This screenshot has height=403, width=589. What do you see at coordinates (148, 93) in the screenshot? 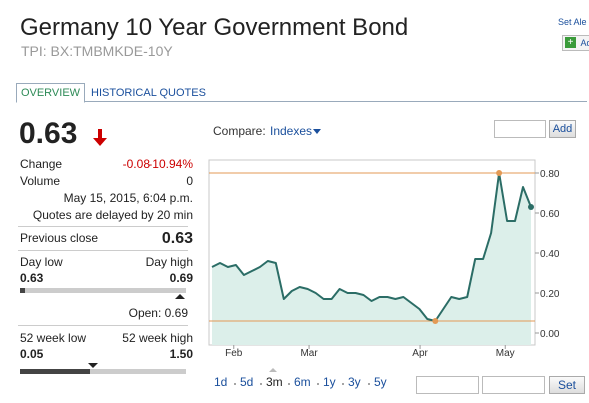
I see `tab-historical: HISTORICAL QUOTES` at bounding box center [148, 93].